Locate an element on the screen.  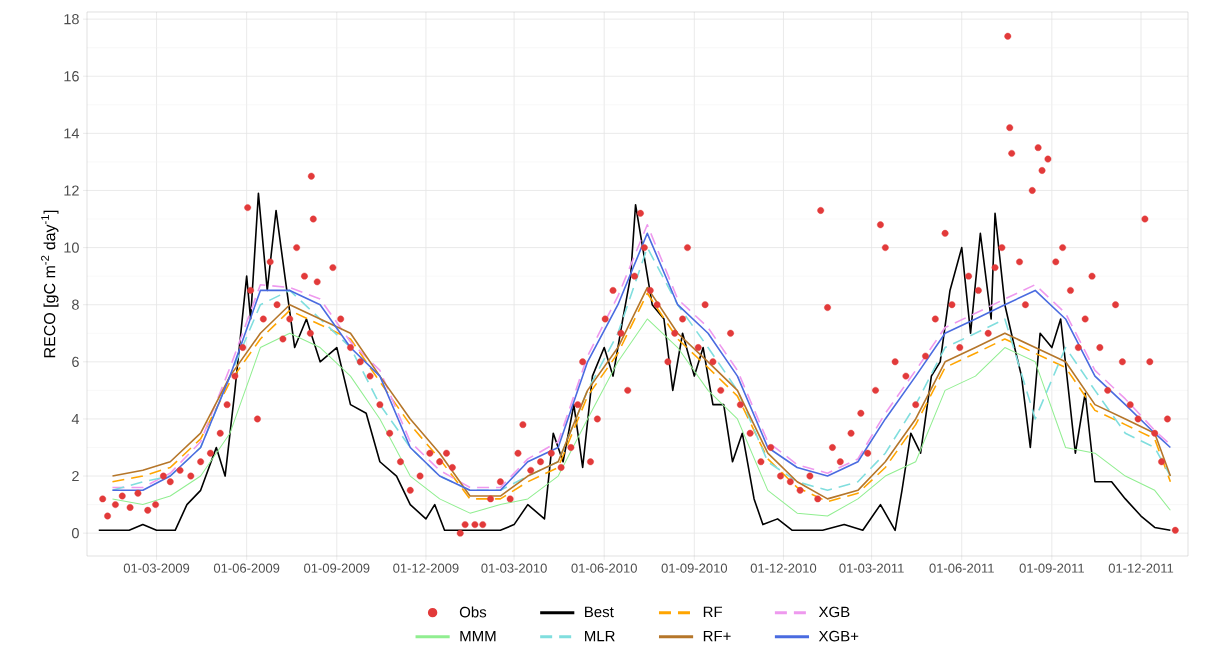
y-tick-label: 10 is located at coordinates (71, 247).